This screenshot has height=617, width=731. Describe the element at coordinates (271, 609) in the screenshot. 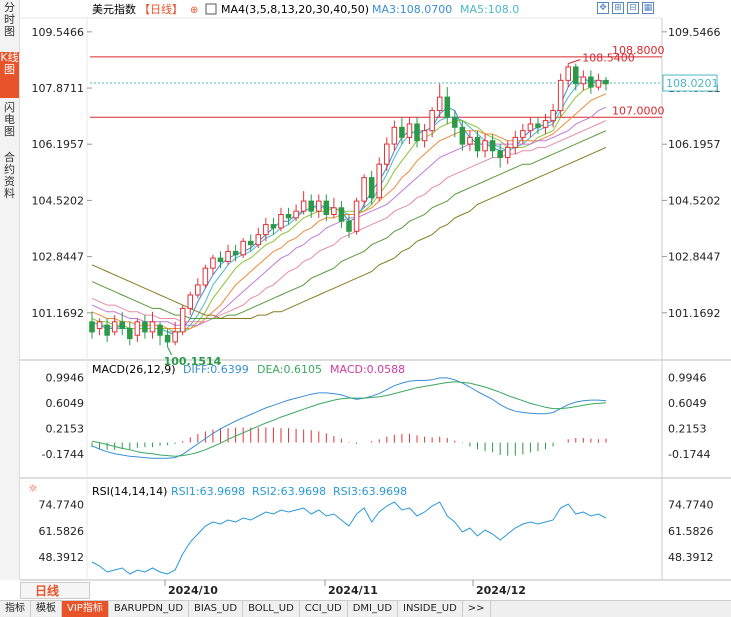

I see `bottom-tab-5: BOLL_UD` at that location.